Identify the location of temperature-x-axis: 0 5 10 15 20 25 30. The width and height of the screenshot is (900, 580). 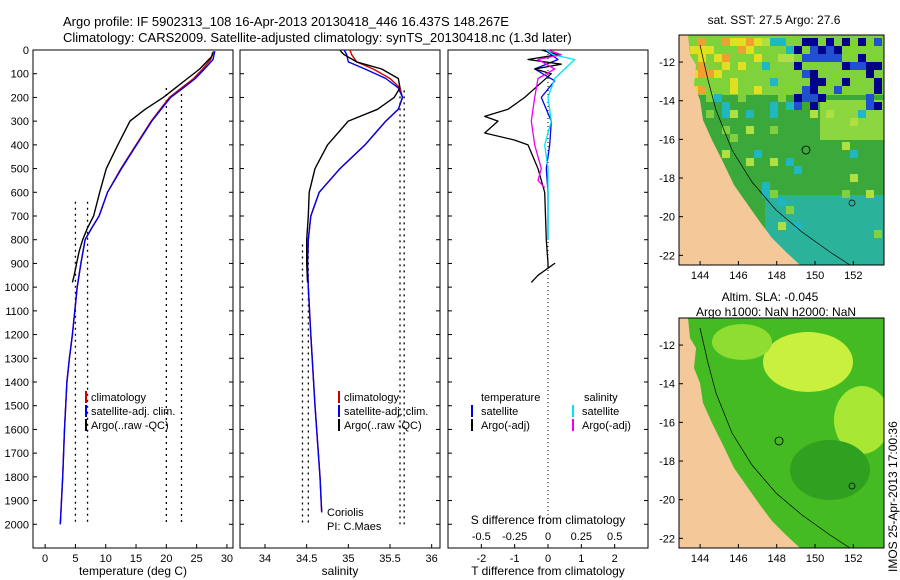
(137, 554).